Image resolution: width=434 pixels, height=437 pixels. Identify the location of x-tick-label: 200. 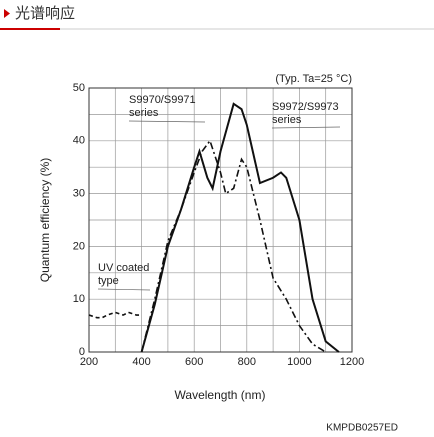
(89, 362).